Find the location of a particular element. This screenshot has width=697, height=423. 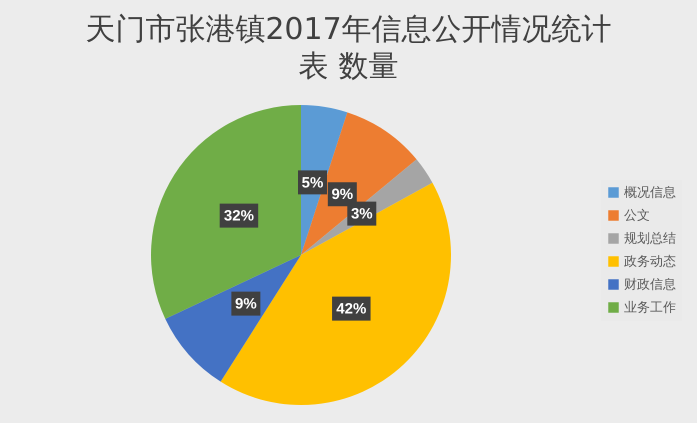

legend-label: 政务动态 is located at coordinates (650, 262).